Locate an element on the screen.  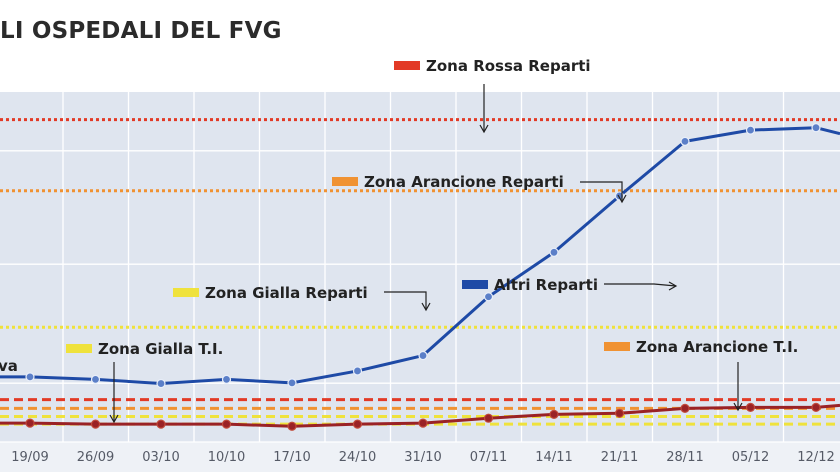
x-tick-label: 19/09 is located at coordinates (29, 457).